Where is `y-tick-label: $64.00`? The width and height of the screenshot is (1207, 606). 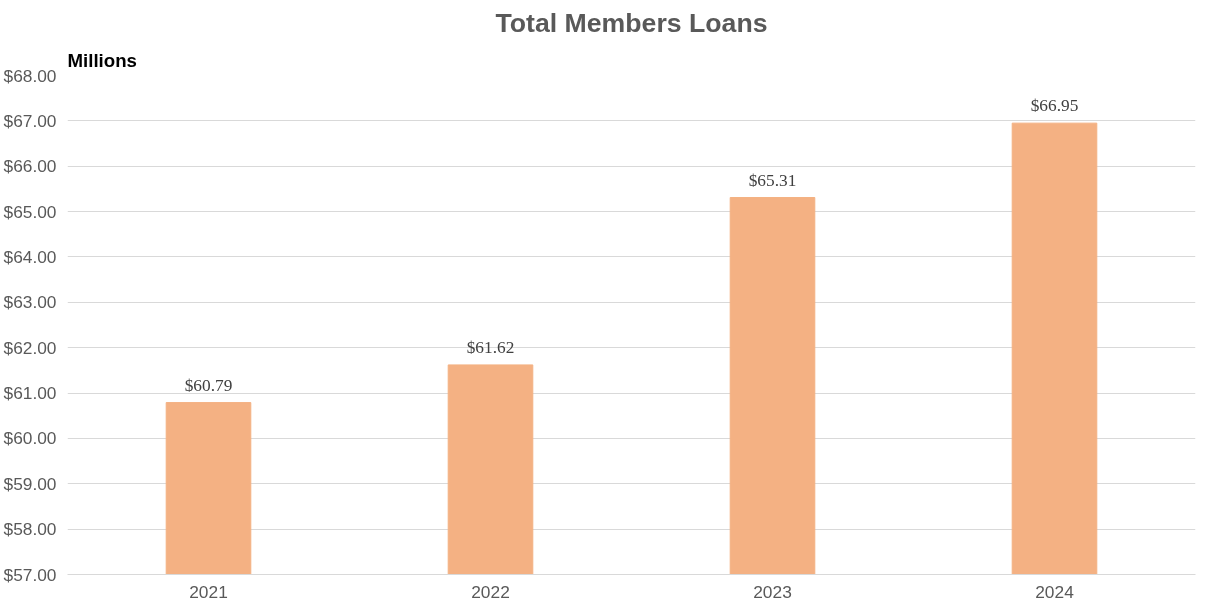 y-tick-label: $64.00 is located at coordinates (30, 256).